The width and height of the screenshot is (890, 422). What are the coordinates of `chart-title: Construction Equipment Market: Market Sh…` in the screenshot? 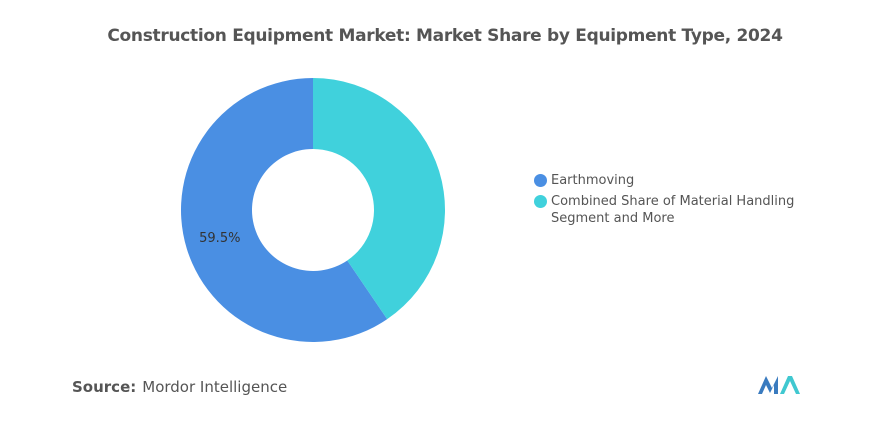 It's located at (445, 36).